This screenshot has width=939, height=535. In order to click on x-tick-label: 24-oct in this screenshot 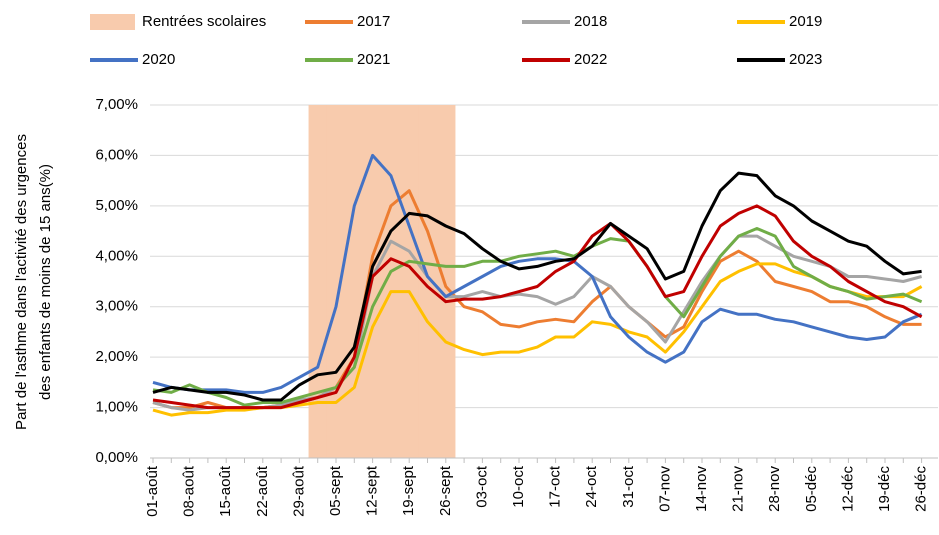, I will do `click(591, 486)`.